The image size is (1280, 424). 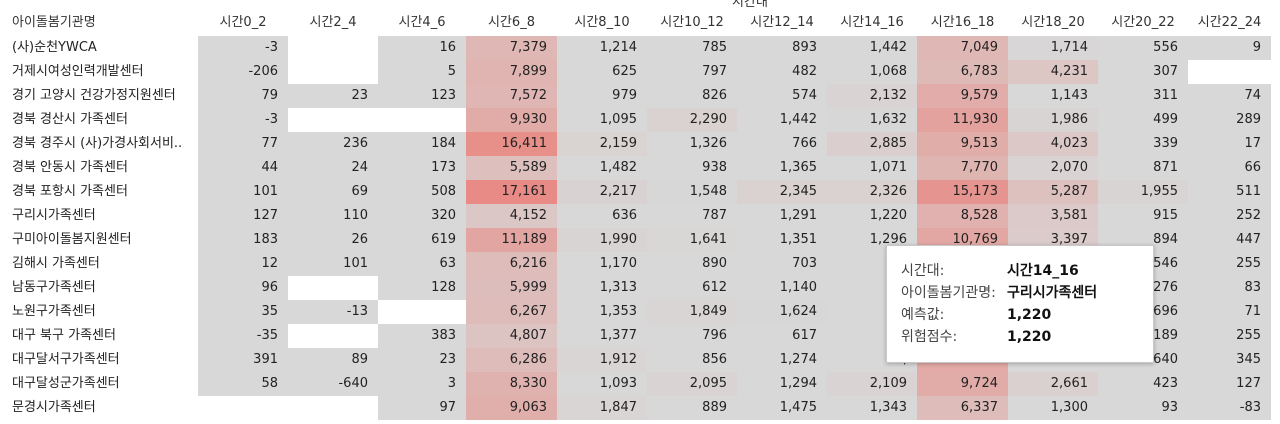 What do you see at coordinates (422, 264) in the screenshot?
I see `heatmap-cell: 63` at bounding box center [422, 264].